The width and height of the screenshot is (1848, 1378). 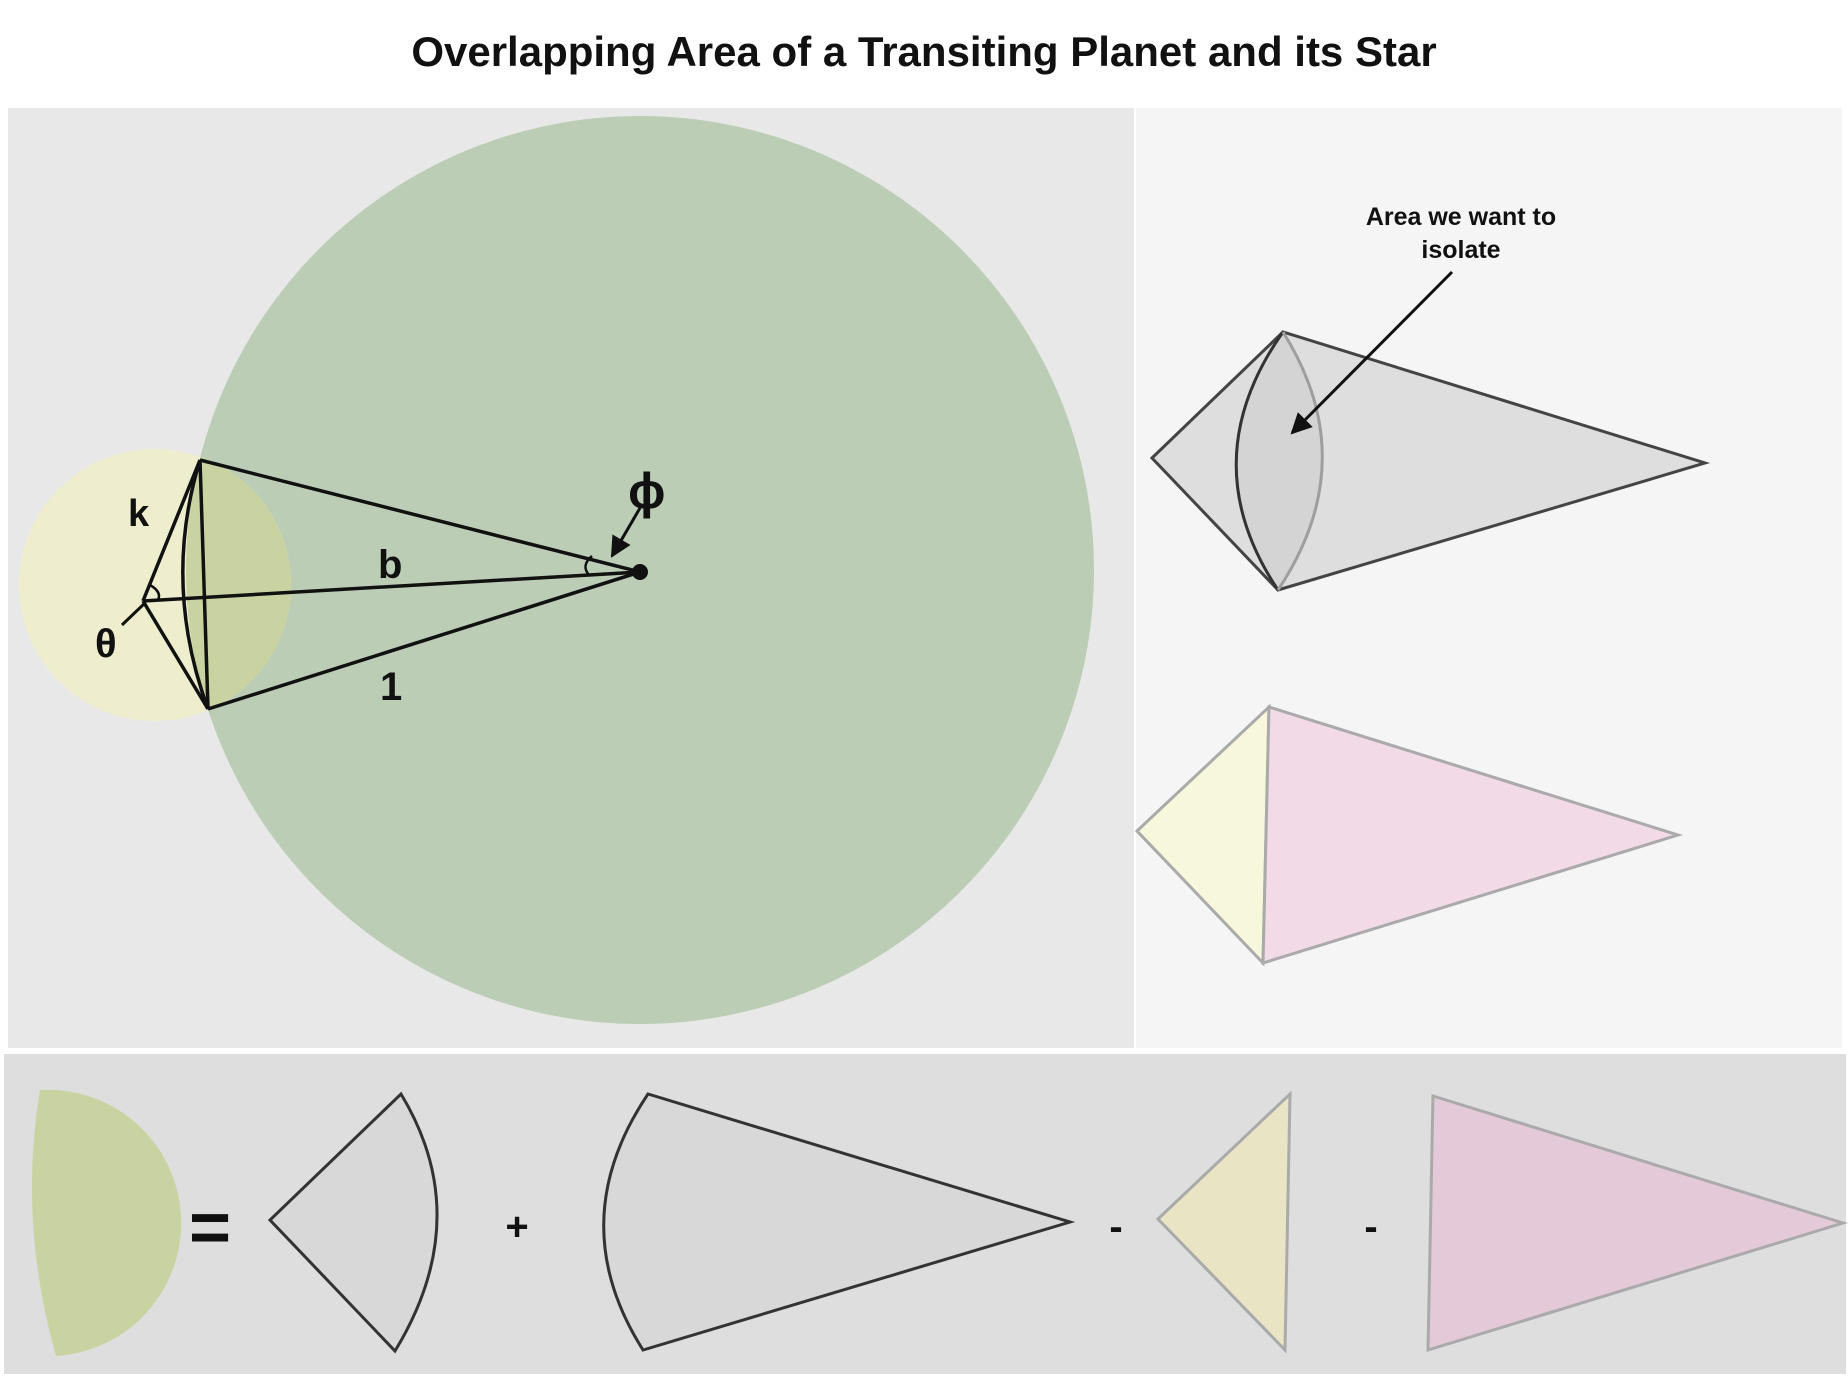 I want to click on equals-sign: =, so click(x=210, y=1228).